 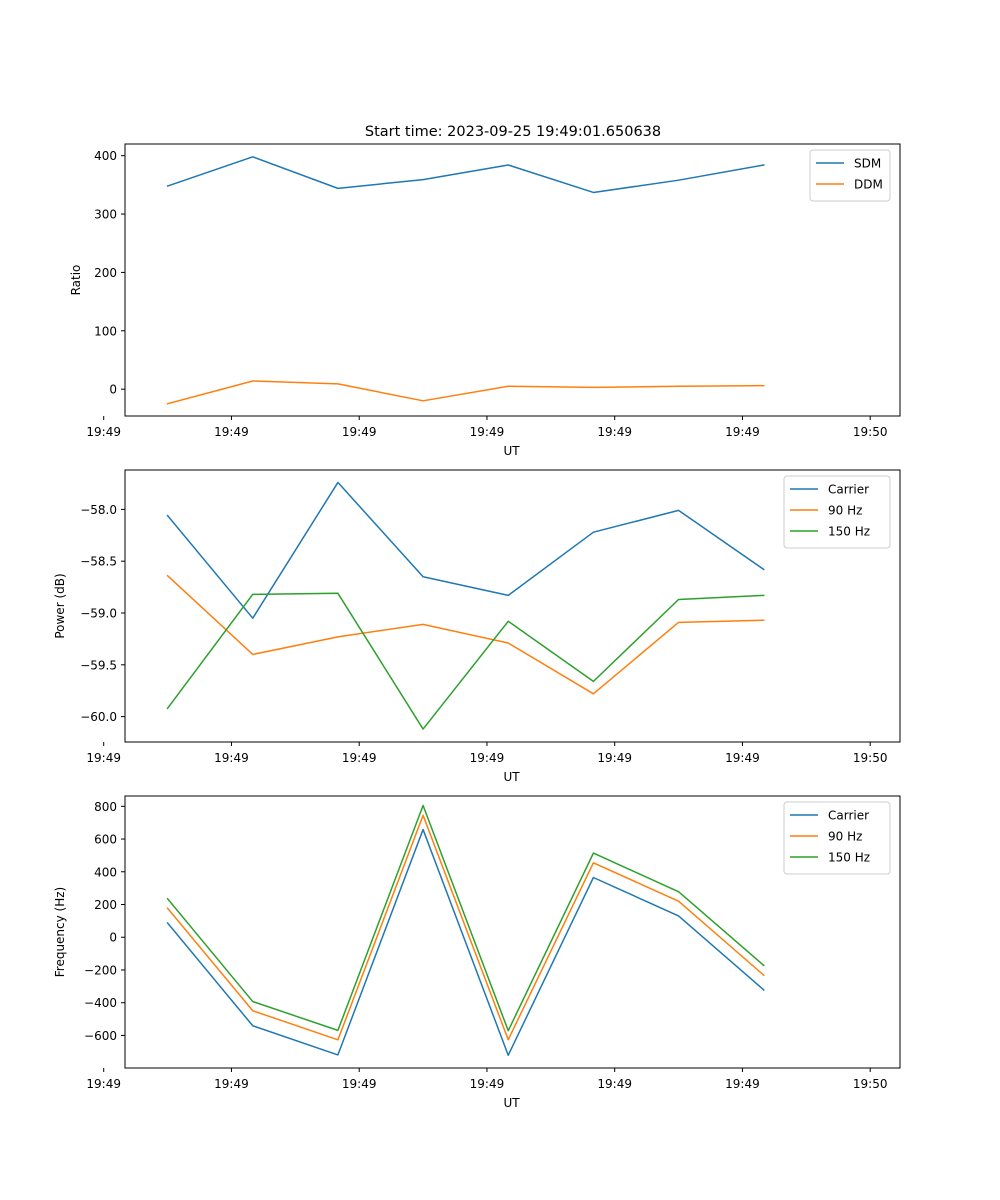 What do you see at coordinates (870, 758) in the screenshot?
I see `power-x-tick-label: 19:50` at bounding box center [870, 758].